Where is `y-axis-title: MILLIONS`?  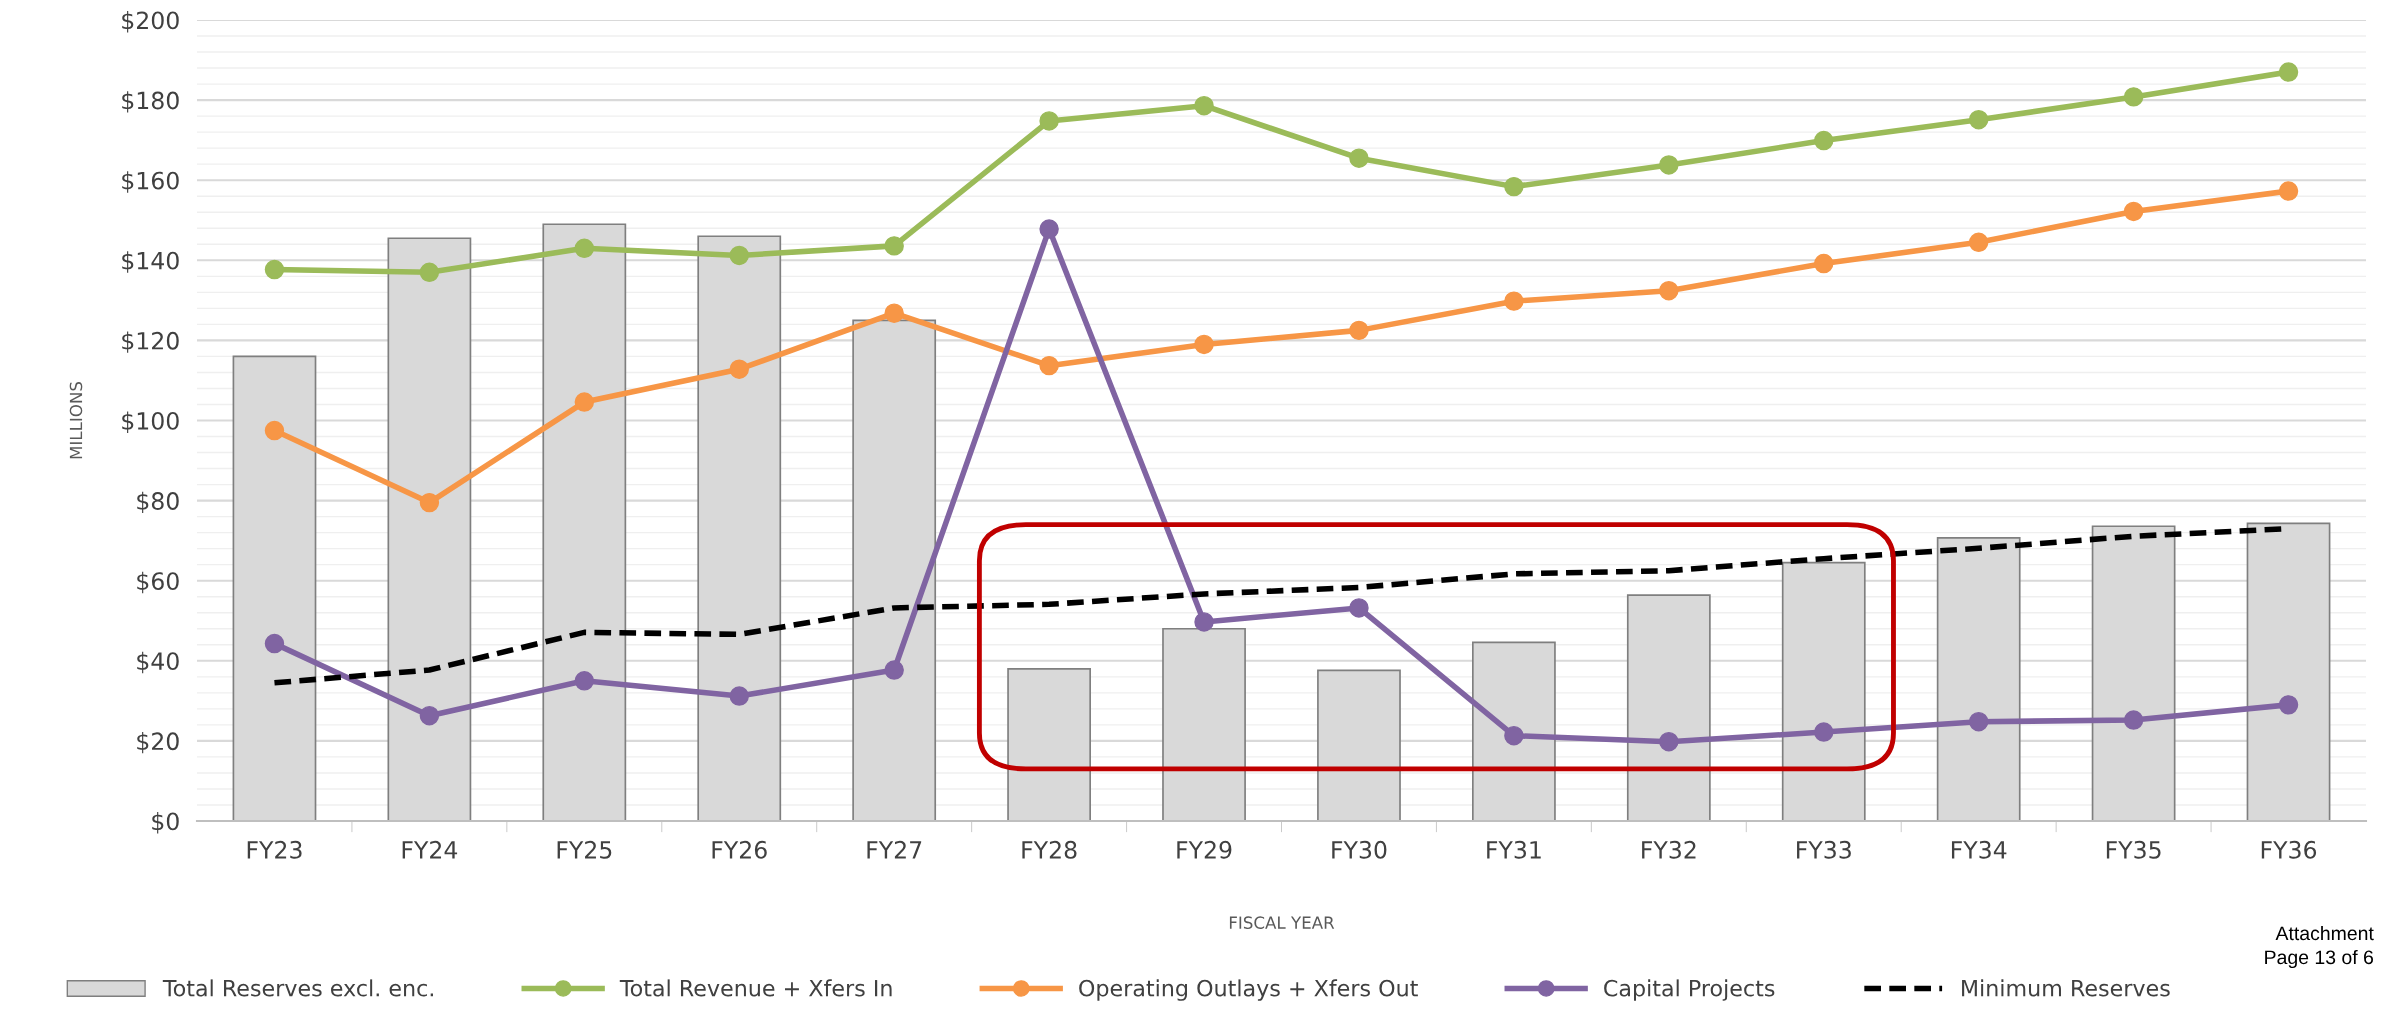 y-axis-title: MILLIONS is located at coordinates (76, 420).